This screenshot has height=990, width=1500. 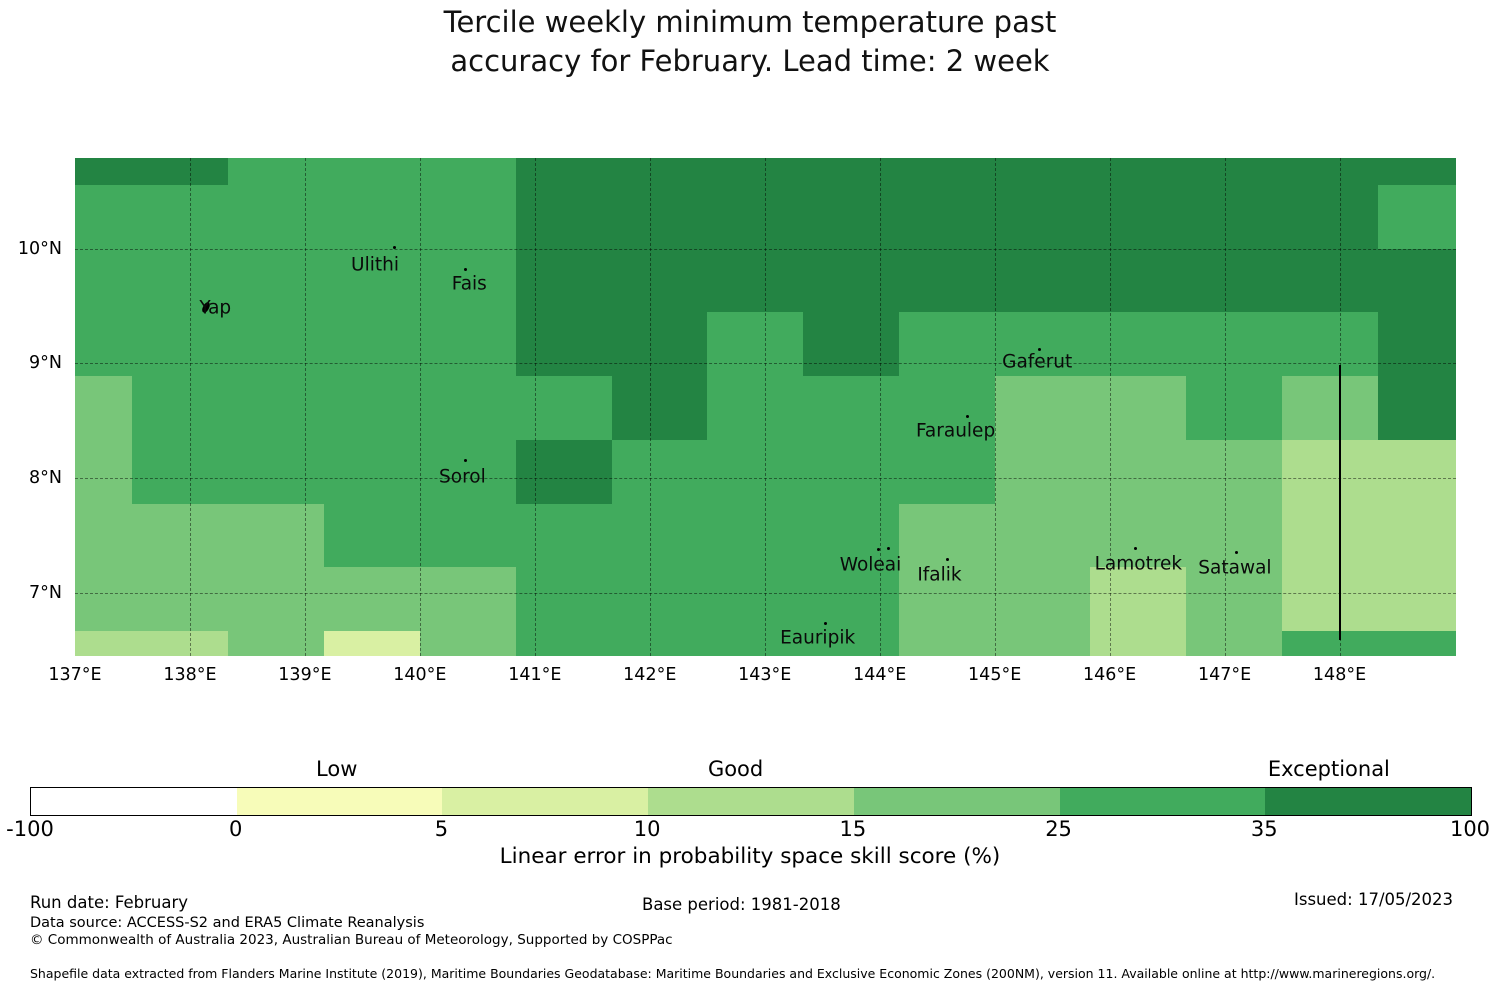 What do you see at coordinates (1264, 829) in the screenshot?
I see `colorbar-tick-label: 35` at bounding box center [1264, 829].